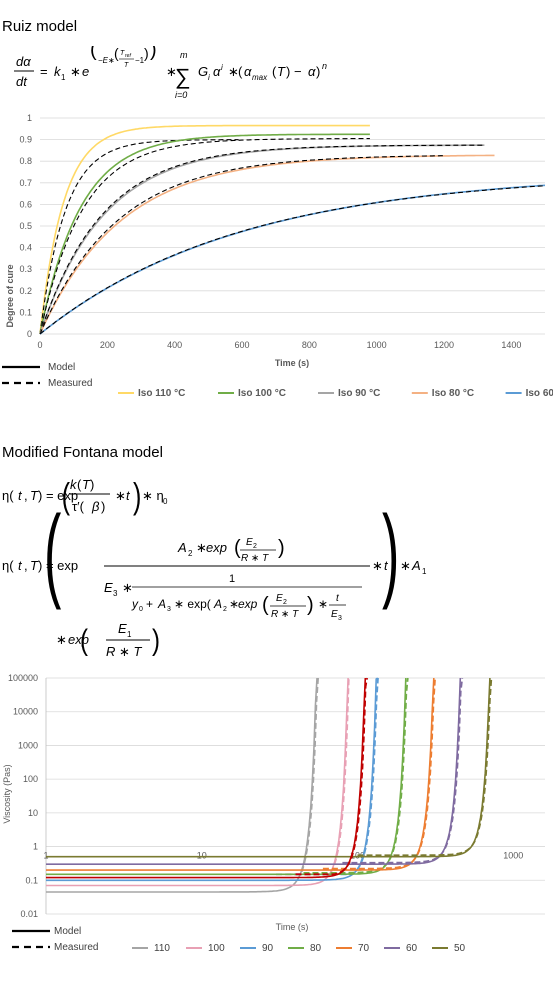  I want to click on y-tick-label: 100000, so click(23, 678).